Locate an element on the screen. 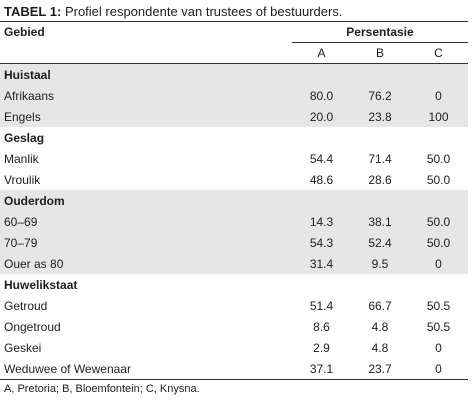  table-row: Manlik 54.4 71.4 50.0 is located at coordinates (234, 158).